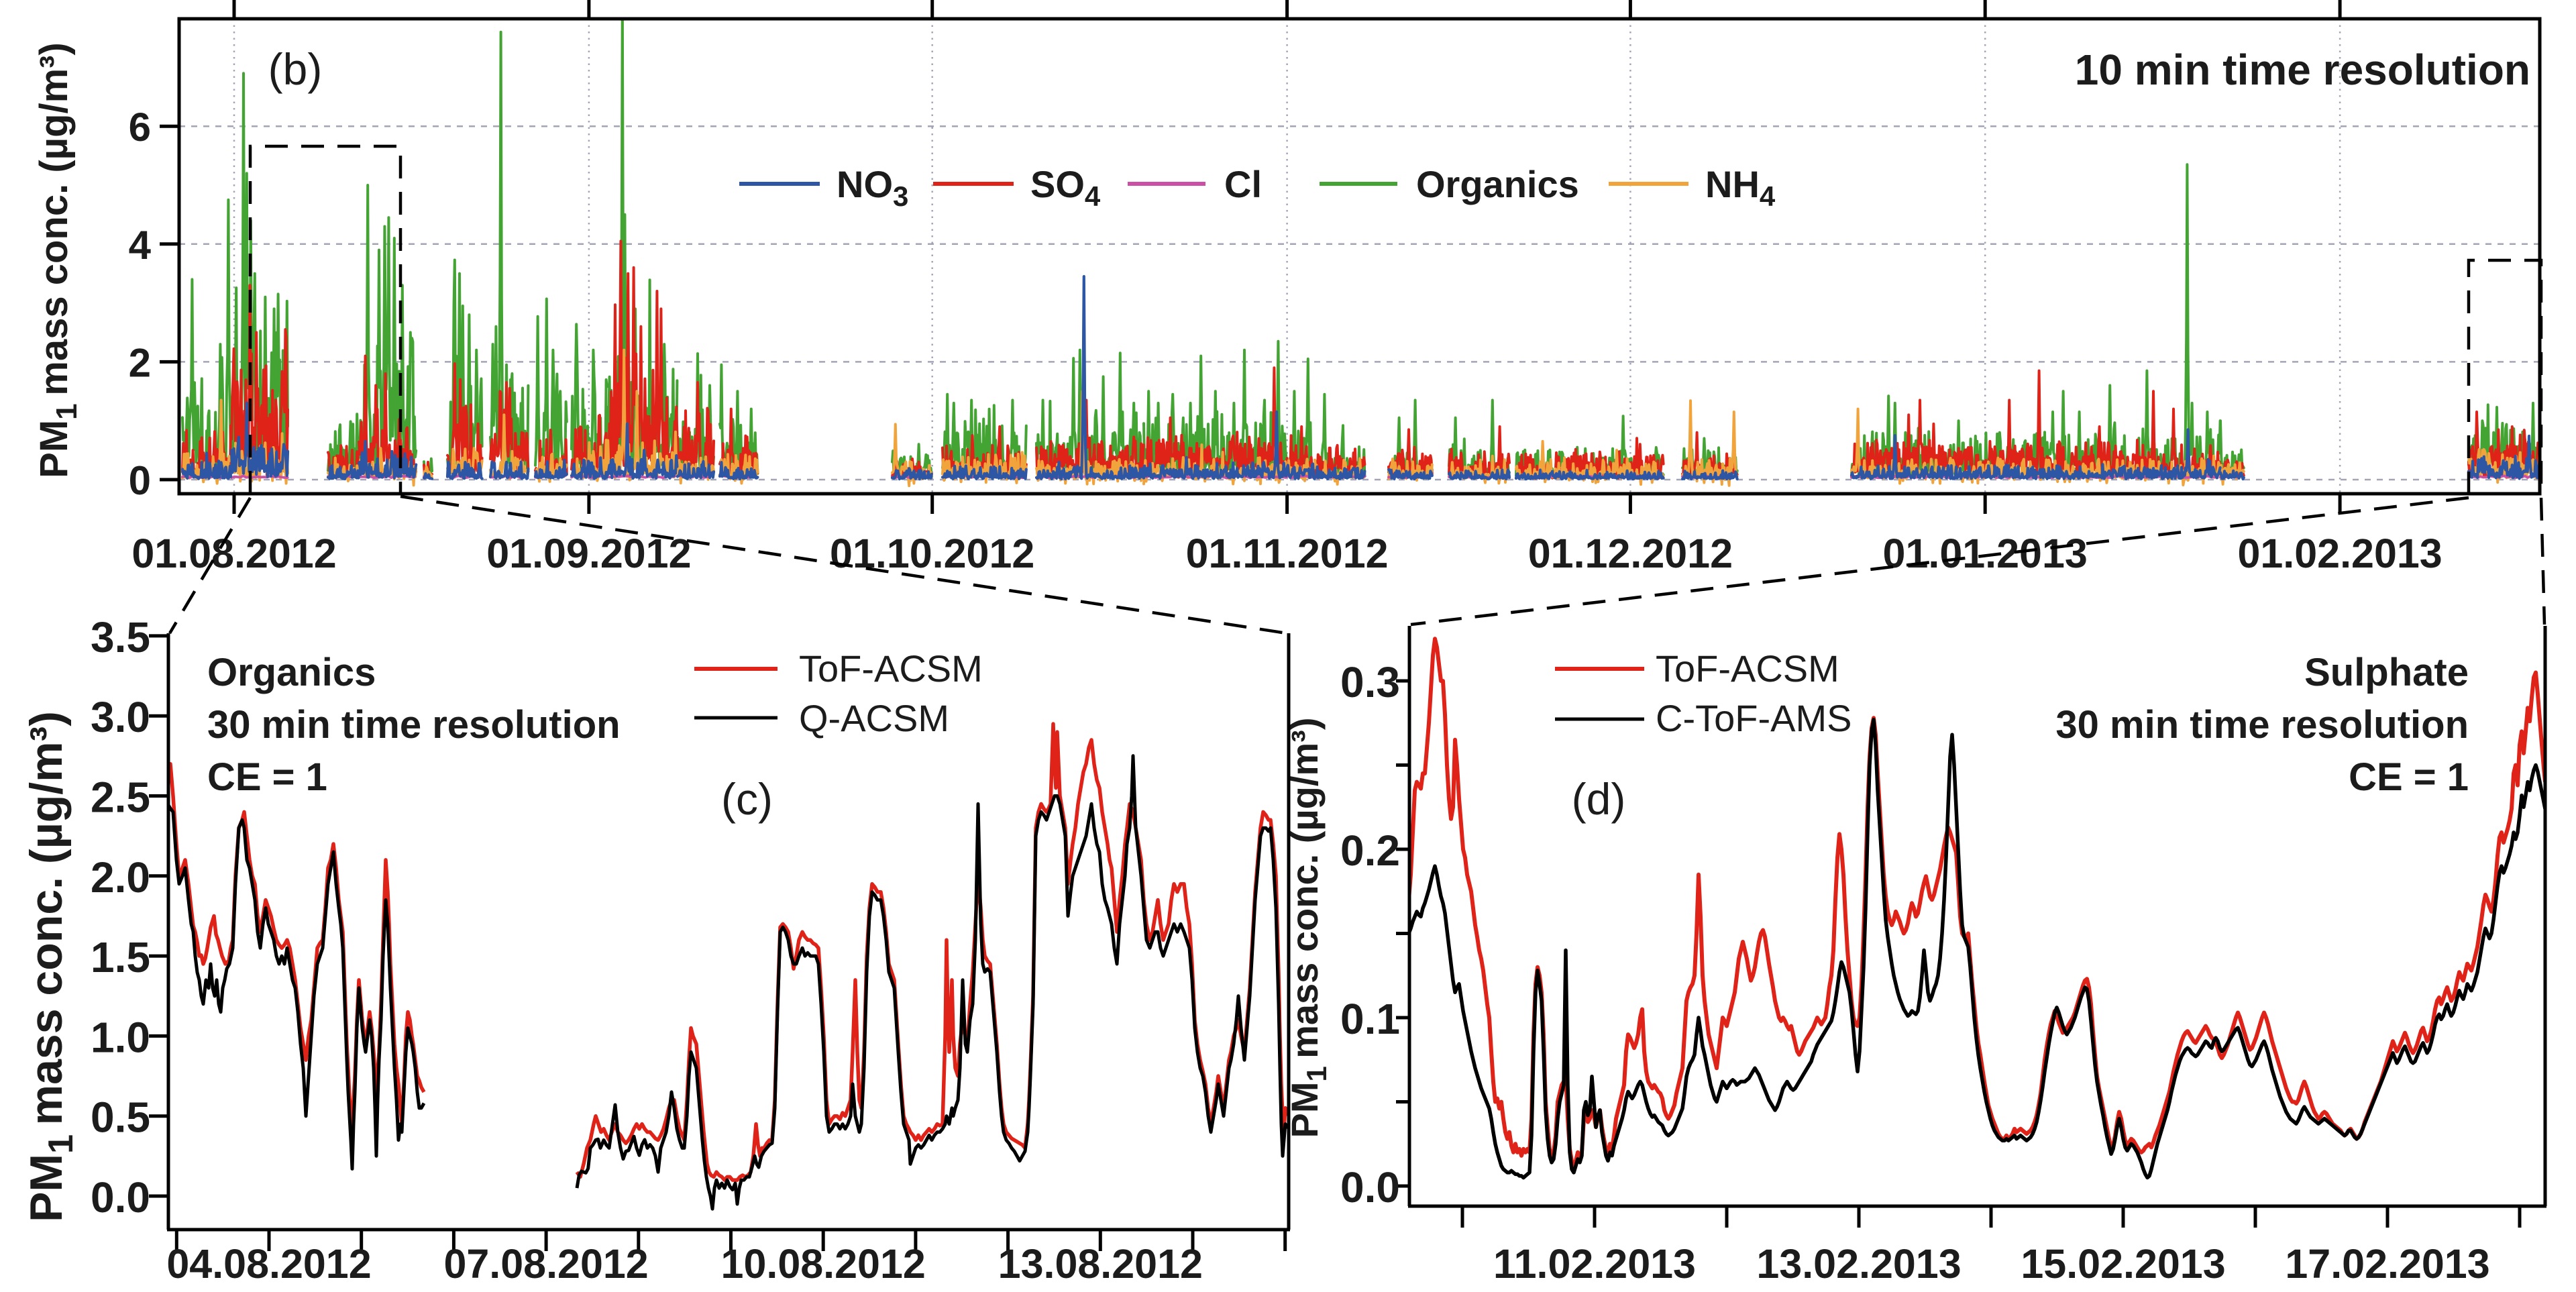  Describe the element at coordinates (120, 1117) in the screenshot. I see `svg-text: 0.5` at that location.